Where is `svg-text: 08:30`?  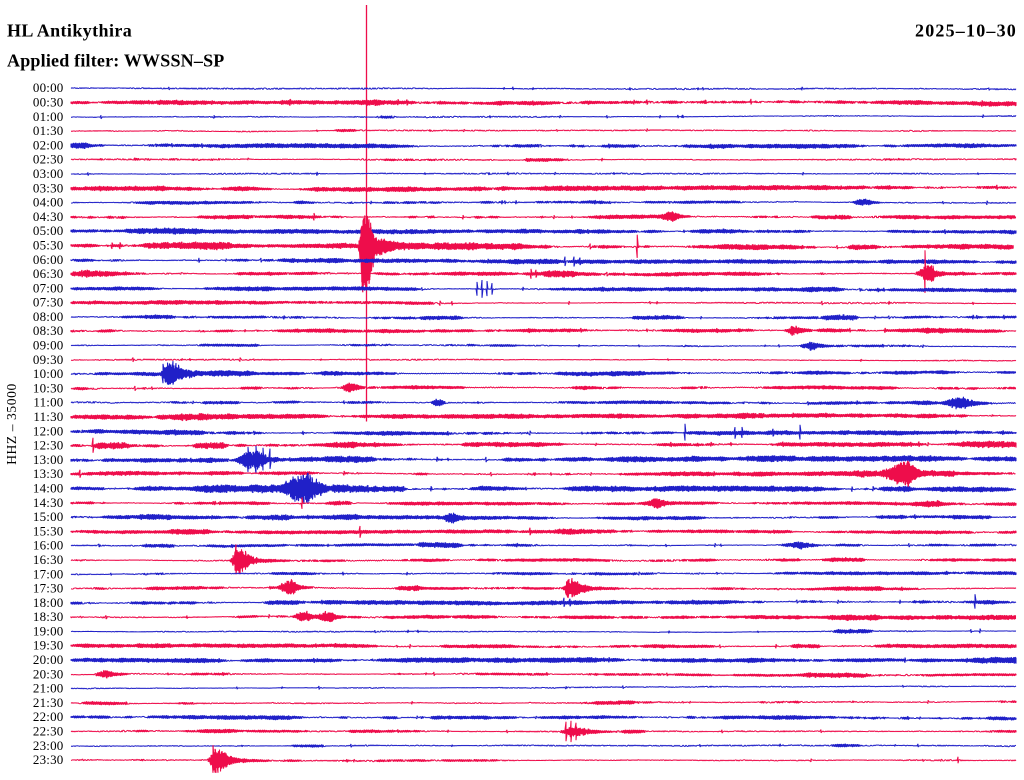
svg-text: 08:30 is located at coordinates (48, 330).